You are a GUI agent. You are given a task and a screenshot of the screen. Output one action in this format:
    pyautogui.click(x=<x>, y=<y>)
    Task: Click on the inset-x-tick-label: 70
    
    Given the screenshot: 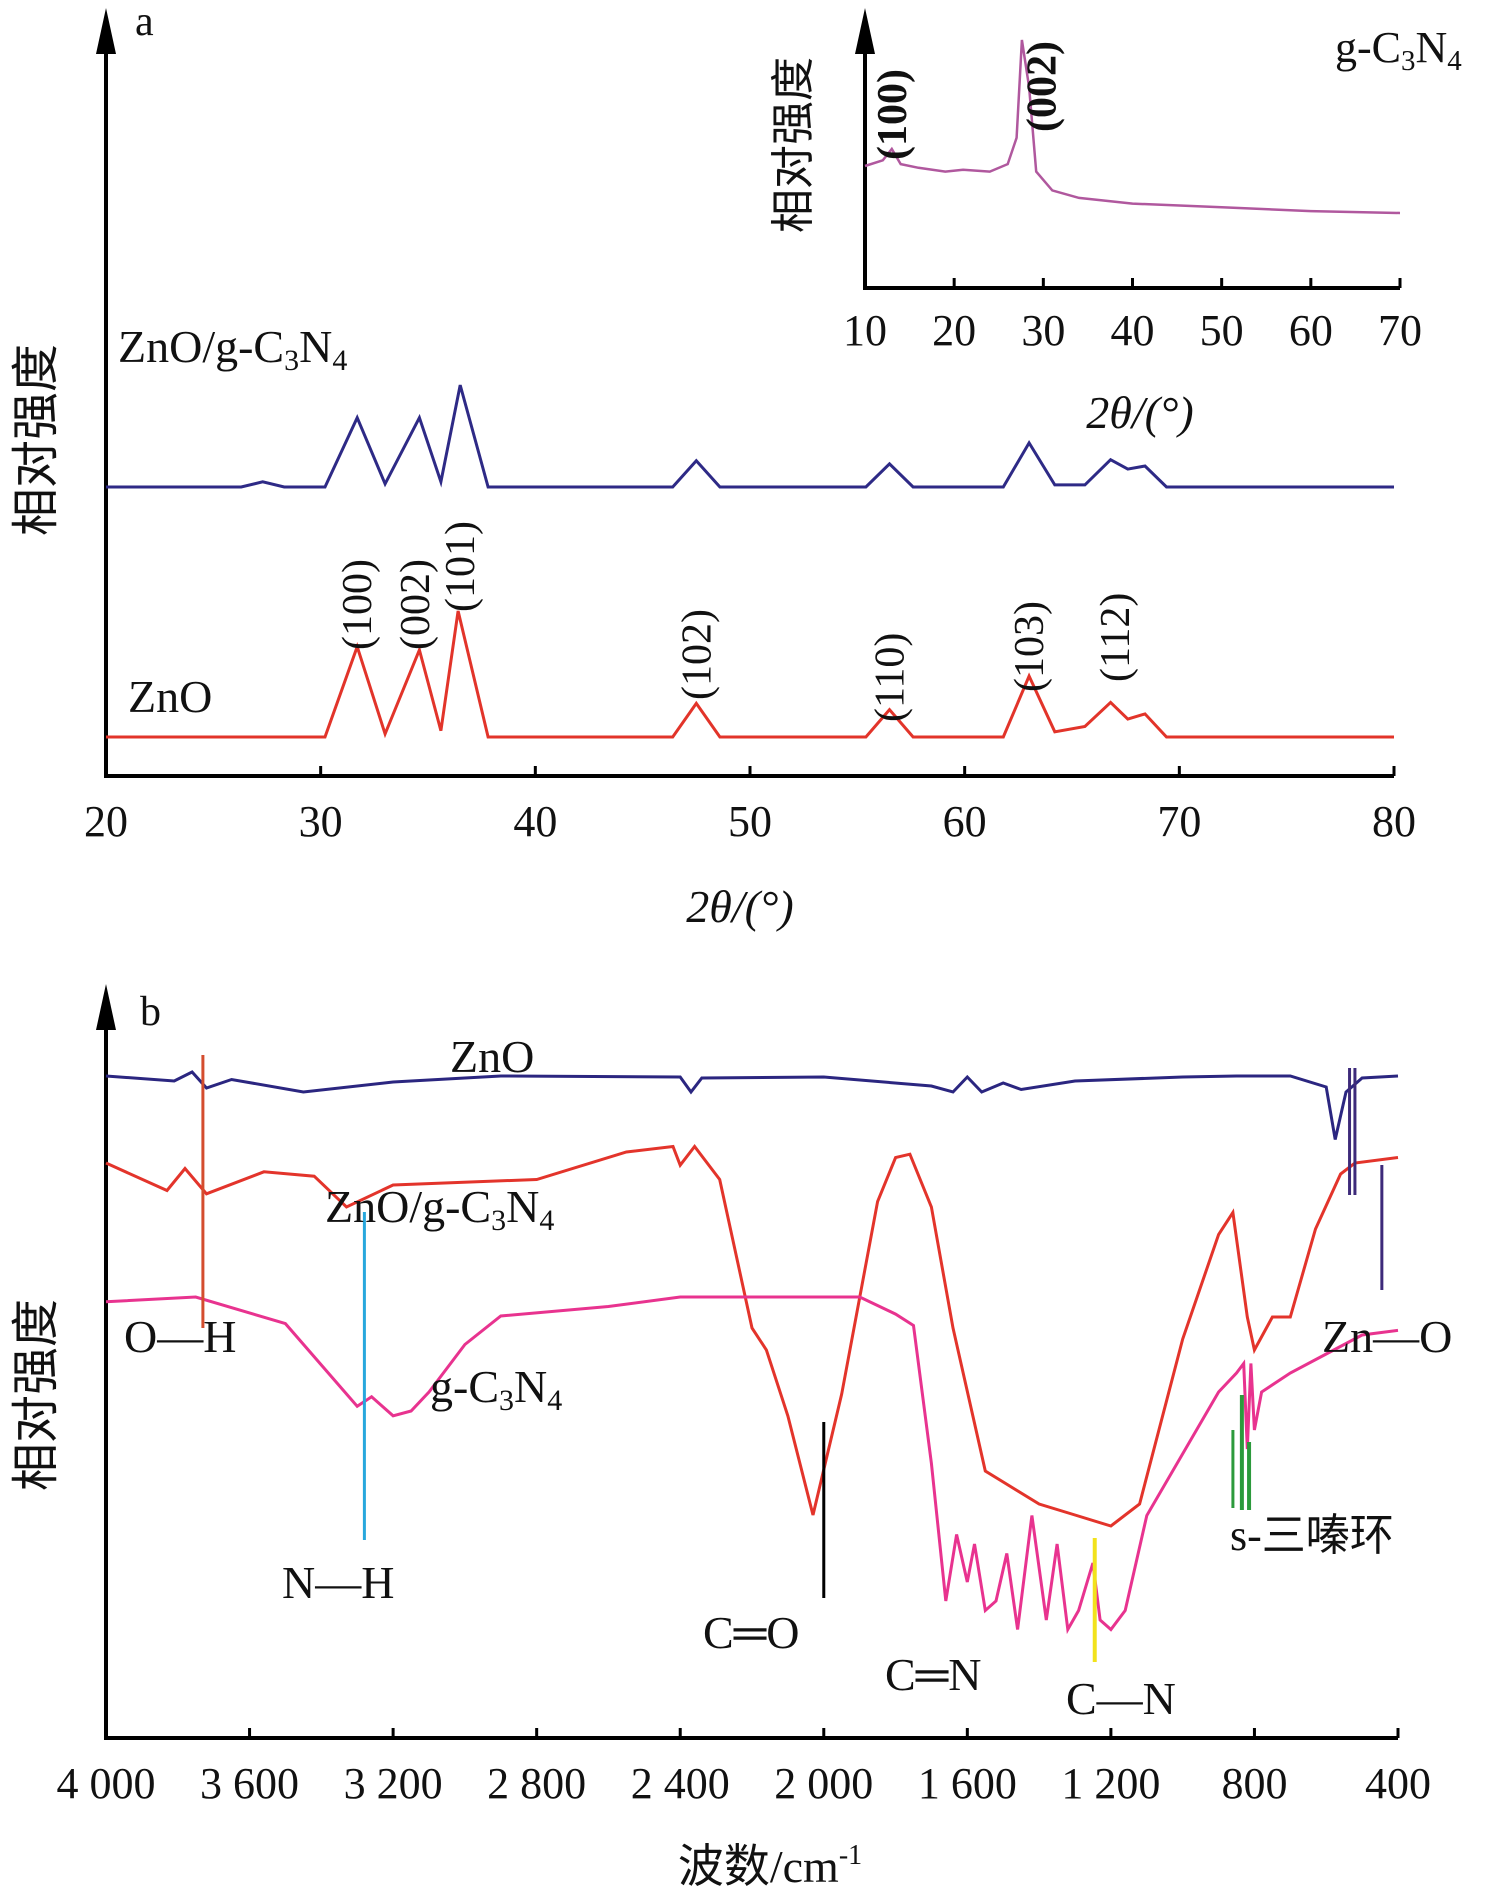 What is the action you would take?
    pyautogui.click(x=1400, y=330)
    